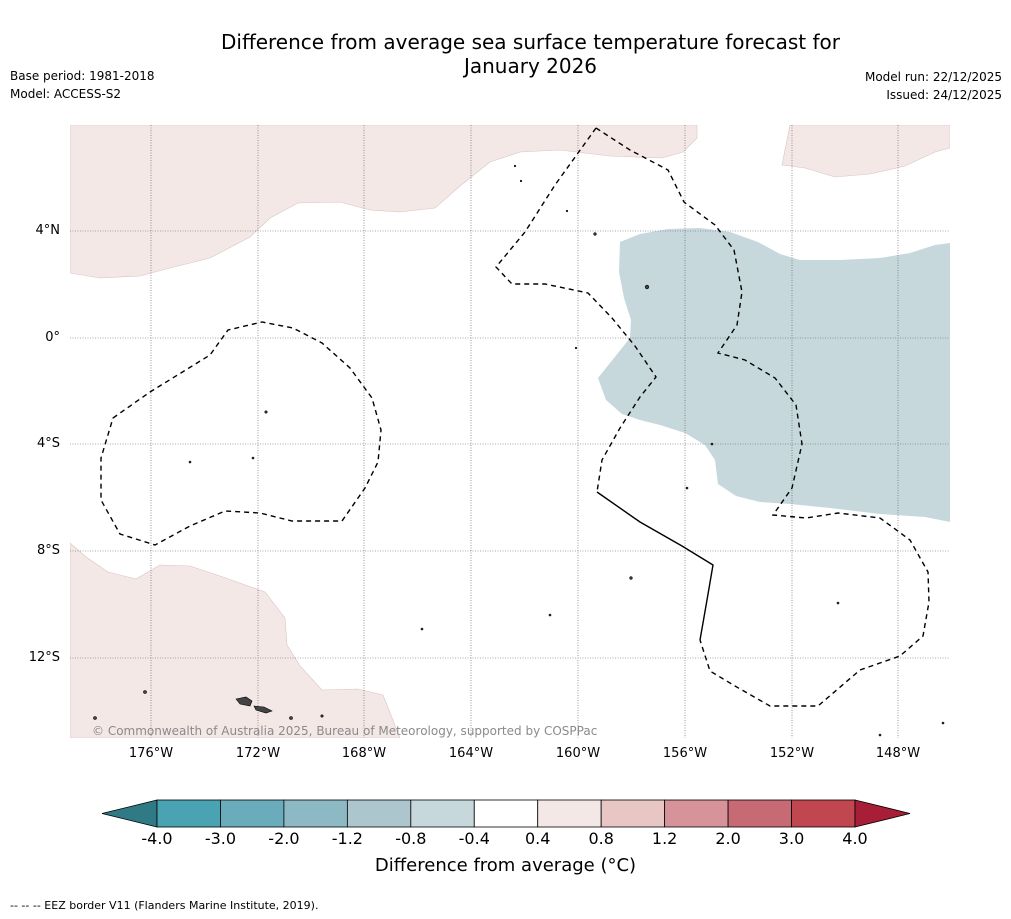  What do you see at coordinates (728, 838) in the screenshot?
I see `colorbar-tick-label: 2.0` at bounding box center [728, 838].